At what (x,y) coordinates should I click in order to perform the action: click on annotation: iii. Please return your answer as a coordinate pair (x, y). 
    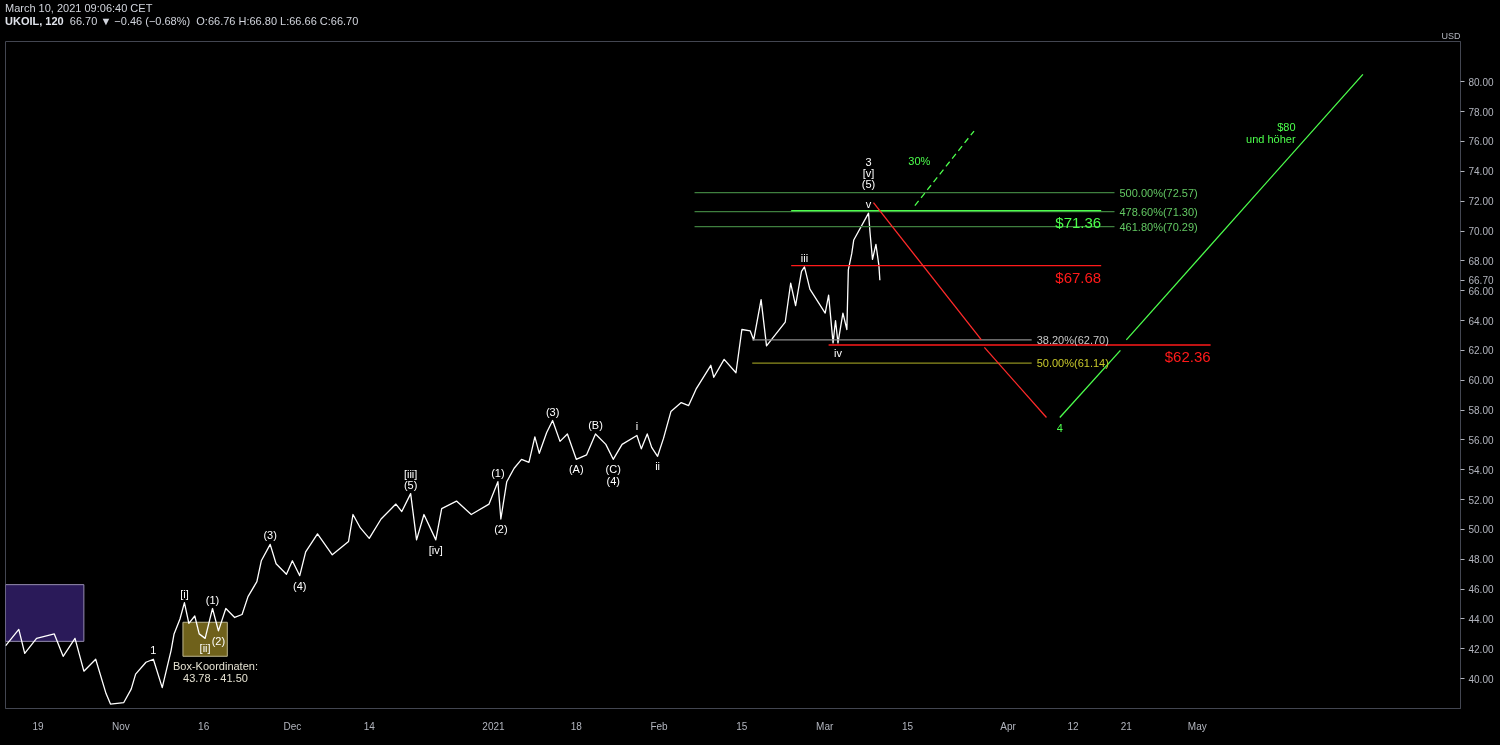
    Looking at the image, I should click on (804, 257).